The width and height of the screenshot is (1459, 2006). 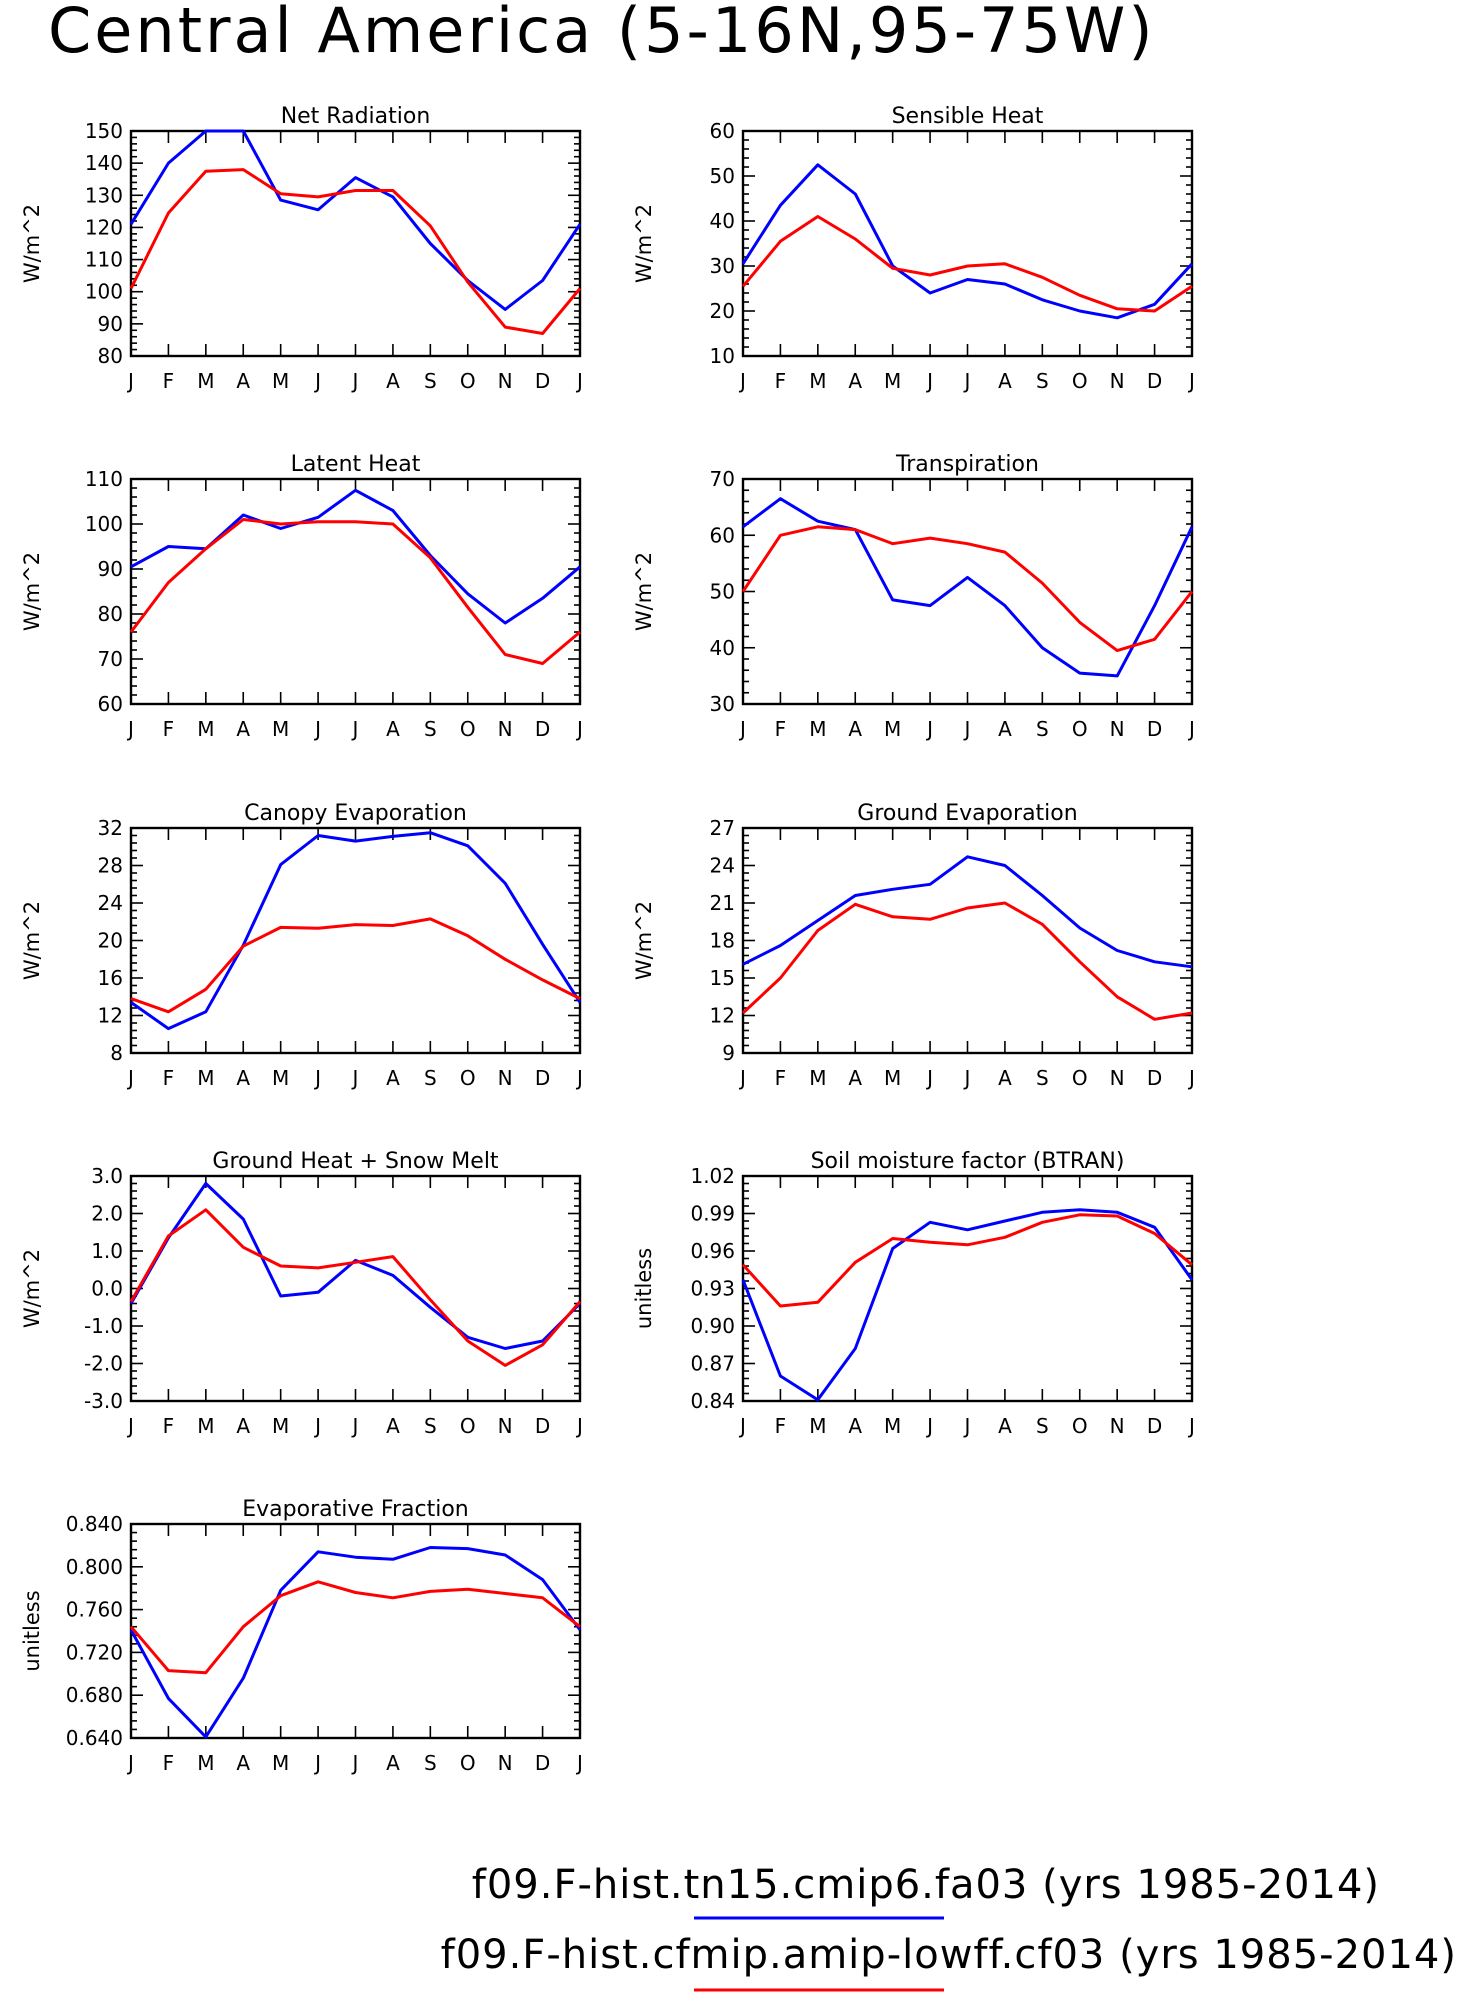 I want to click on y-tick-label: 15, so click(x=722, y=978).